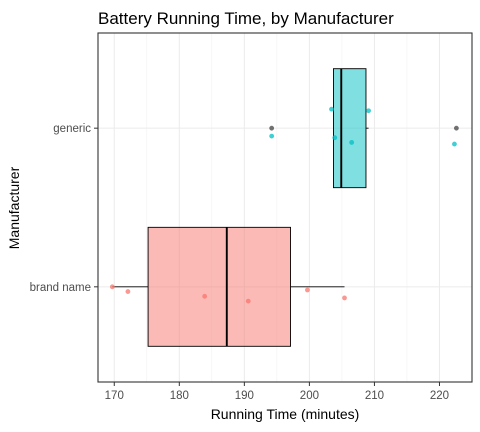  Describe the element at coordinates (114, 396) in the screenshot. I see `x-tick-label: 170` at that location.